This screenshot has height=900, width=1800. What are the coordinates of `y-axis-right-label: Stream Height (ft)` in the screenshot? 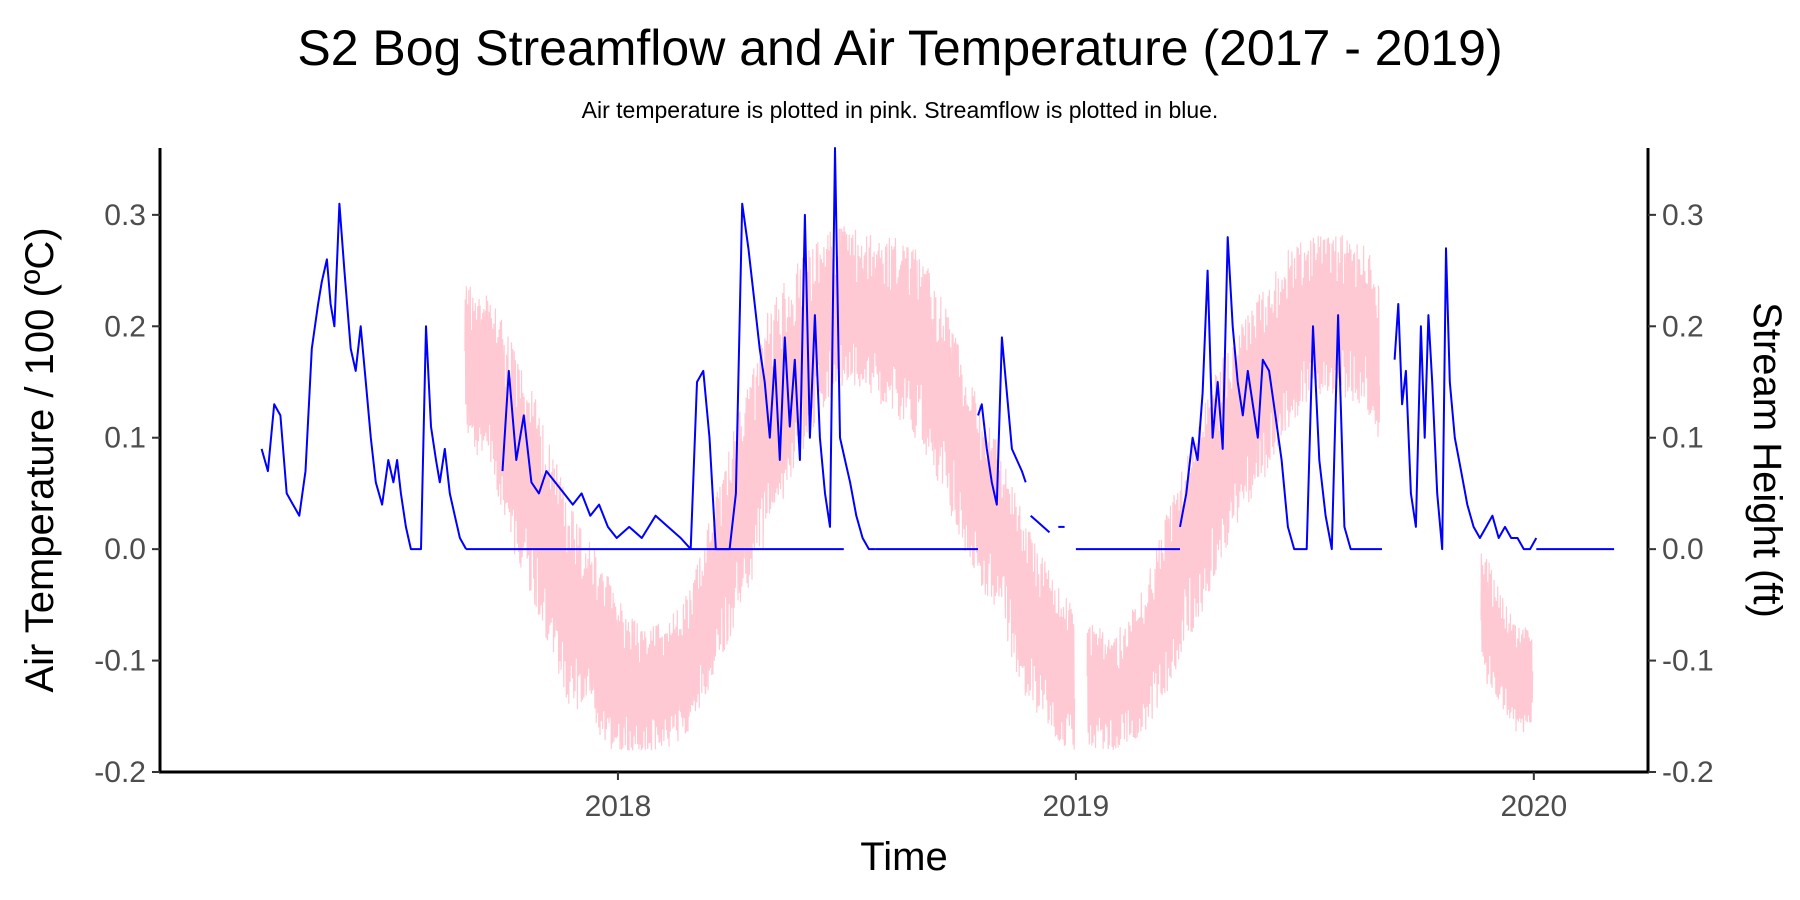 It's located at (1767, 460).